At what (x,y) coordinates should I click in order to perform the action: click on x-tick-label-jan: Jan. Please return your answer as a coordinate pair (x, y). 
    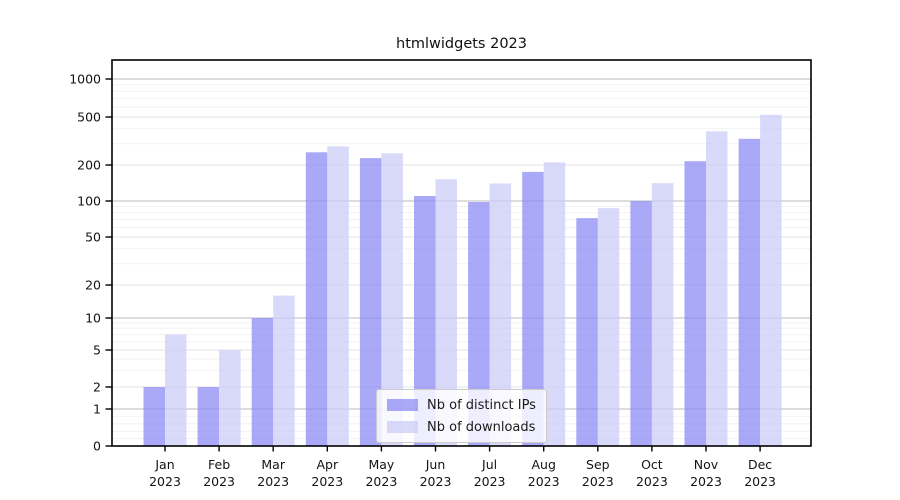
    Looking at the image, I should click on (164, 464).